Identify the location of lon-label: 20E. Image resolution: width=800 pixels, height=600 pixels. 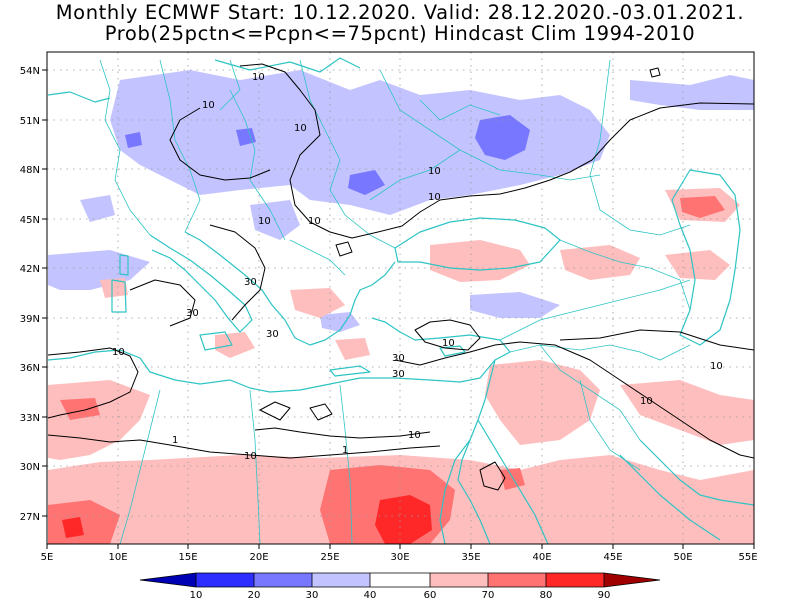
(258, 557).